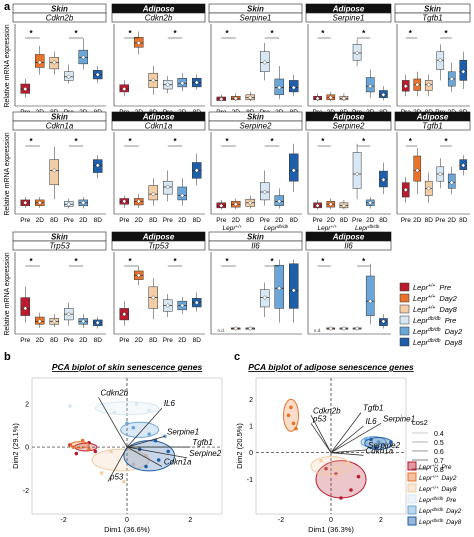 This screenshot has width=474, height=537. I want to click on legend-label: Lepr+/+ Pre, so click(432, 287).